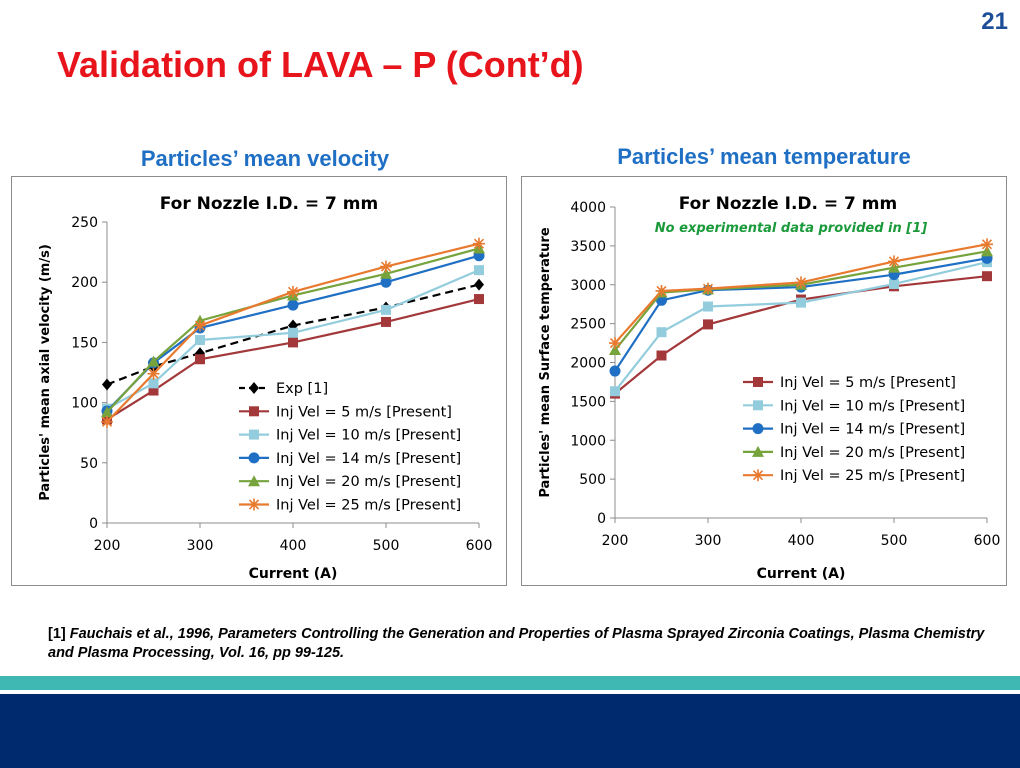 The height and width of the screenshot is (768, 1020). Describe the element at coordinates (592, 480) in the screenshot. I see `y-tick-label: 500` at that location.